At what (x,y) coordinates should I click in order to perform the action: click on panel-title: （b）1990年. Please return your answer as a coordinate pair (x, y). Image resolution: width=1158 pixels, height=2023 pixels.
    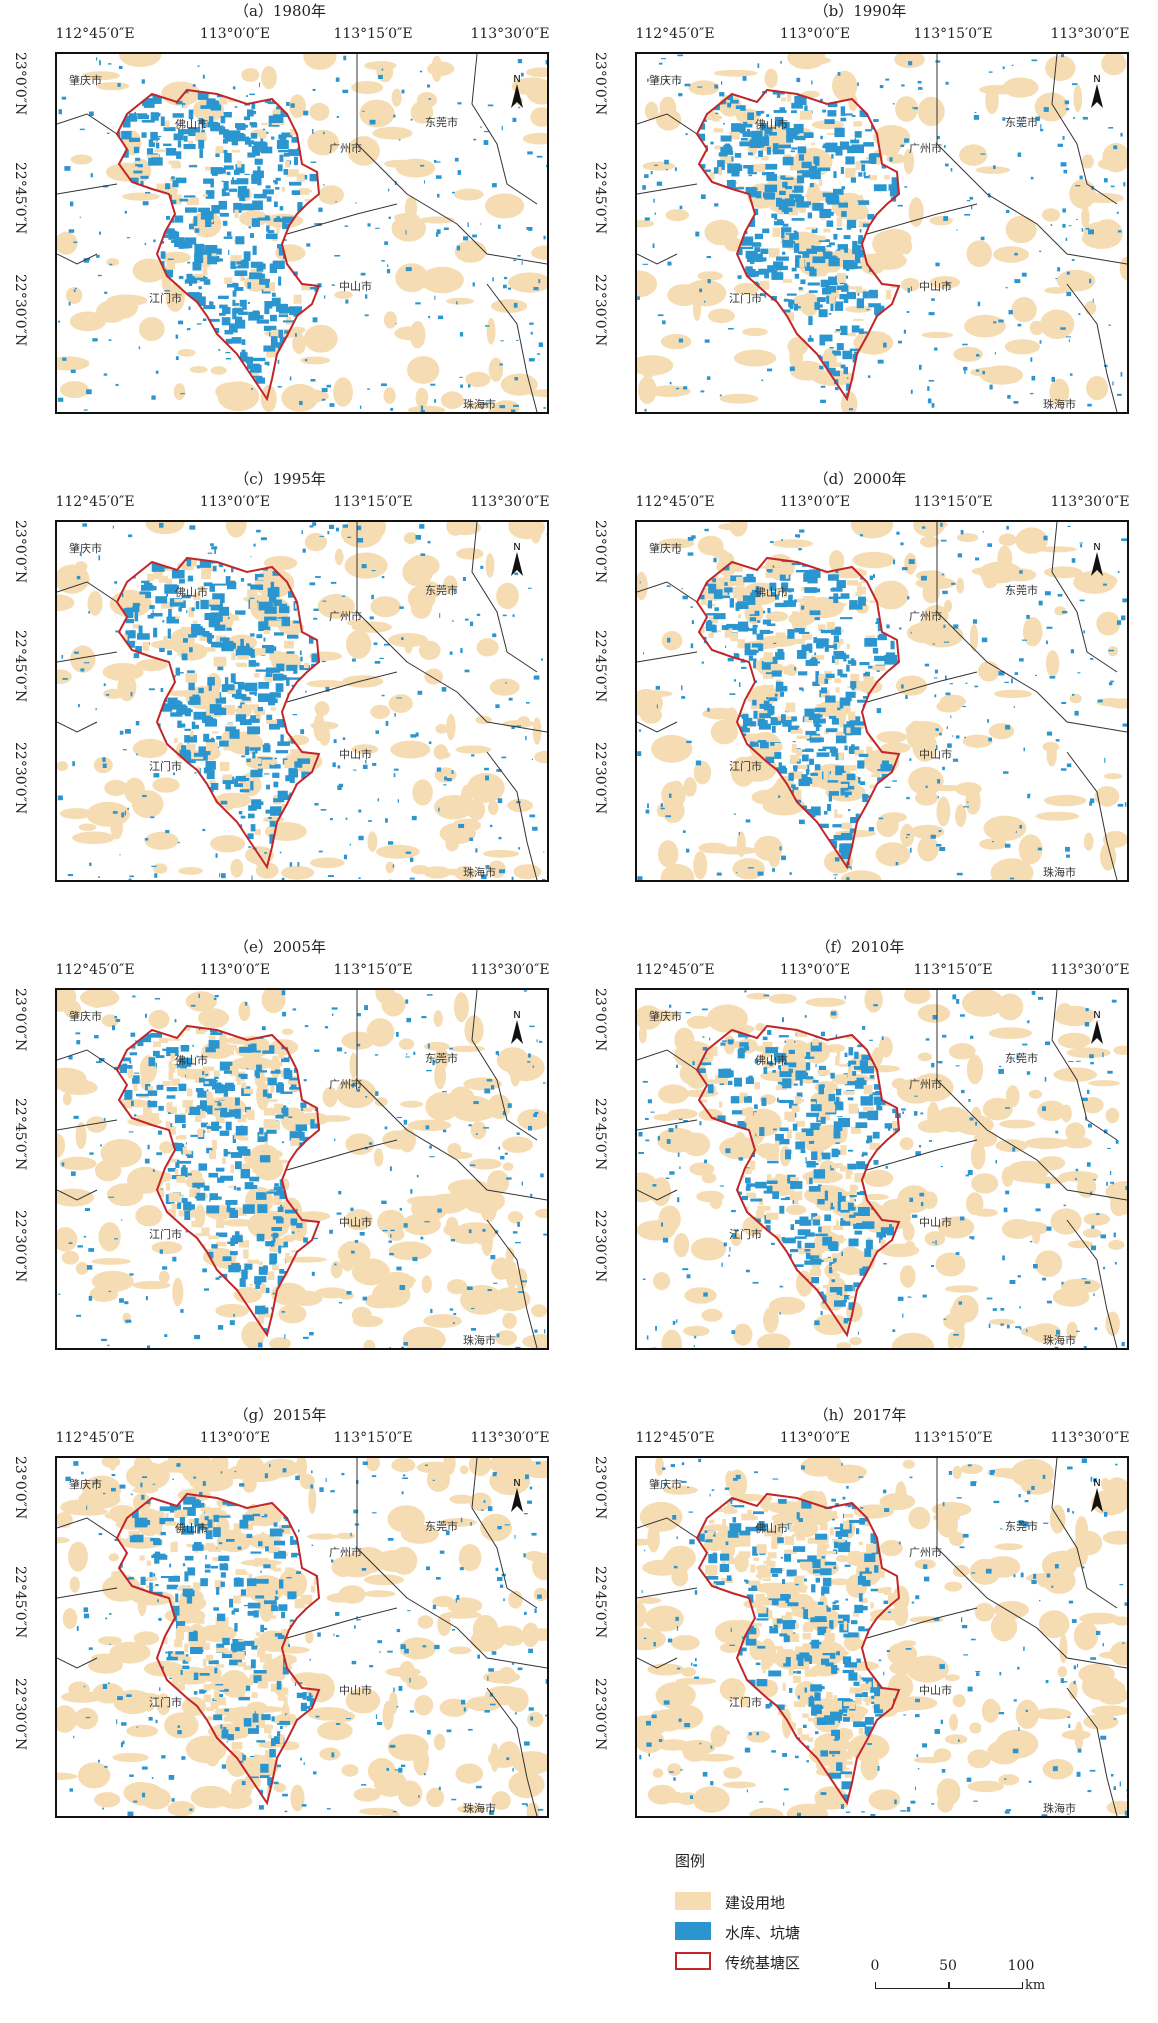
    Looking at the image, I should click on (860, 11).